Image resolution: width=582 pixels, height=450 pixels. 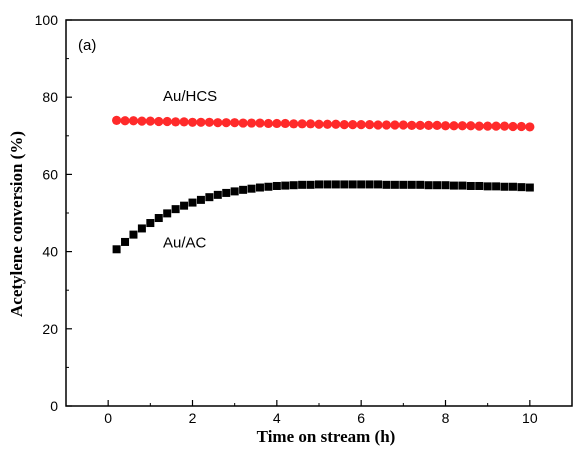 What do you see at coordinates (361, 418) in the screenshot?
I see `x-tick-label: 6` at bounding box center [361, 418].